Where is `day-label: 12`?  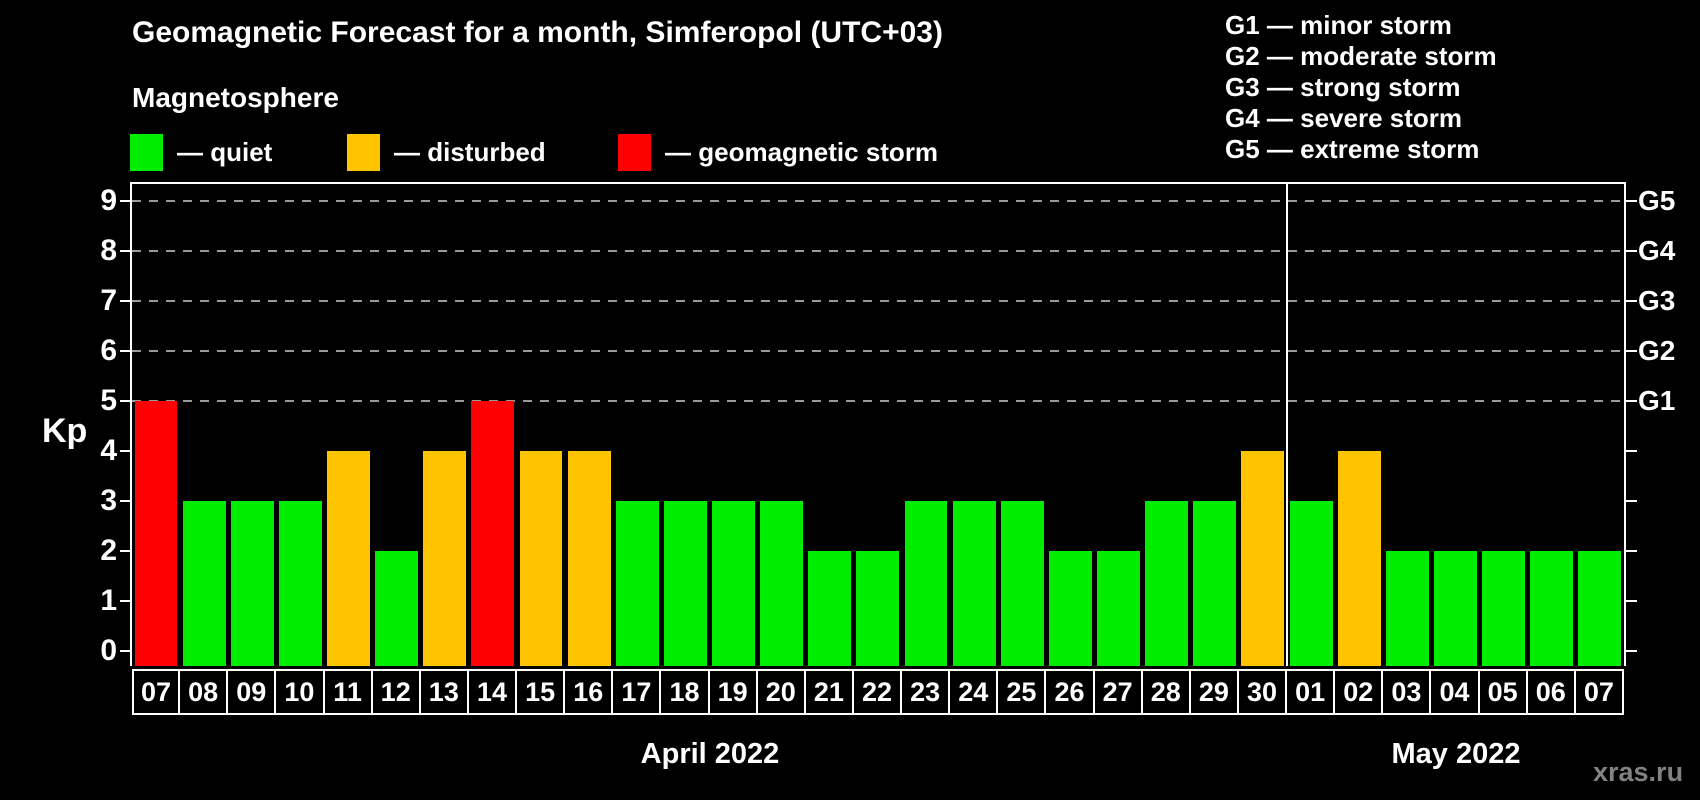 day-label: 12 is located at coordinates (395, 692).